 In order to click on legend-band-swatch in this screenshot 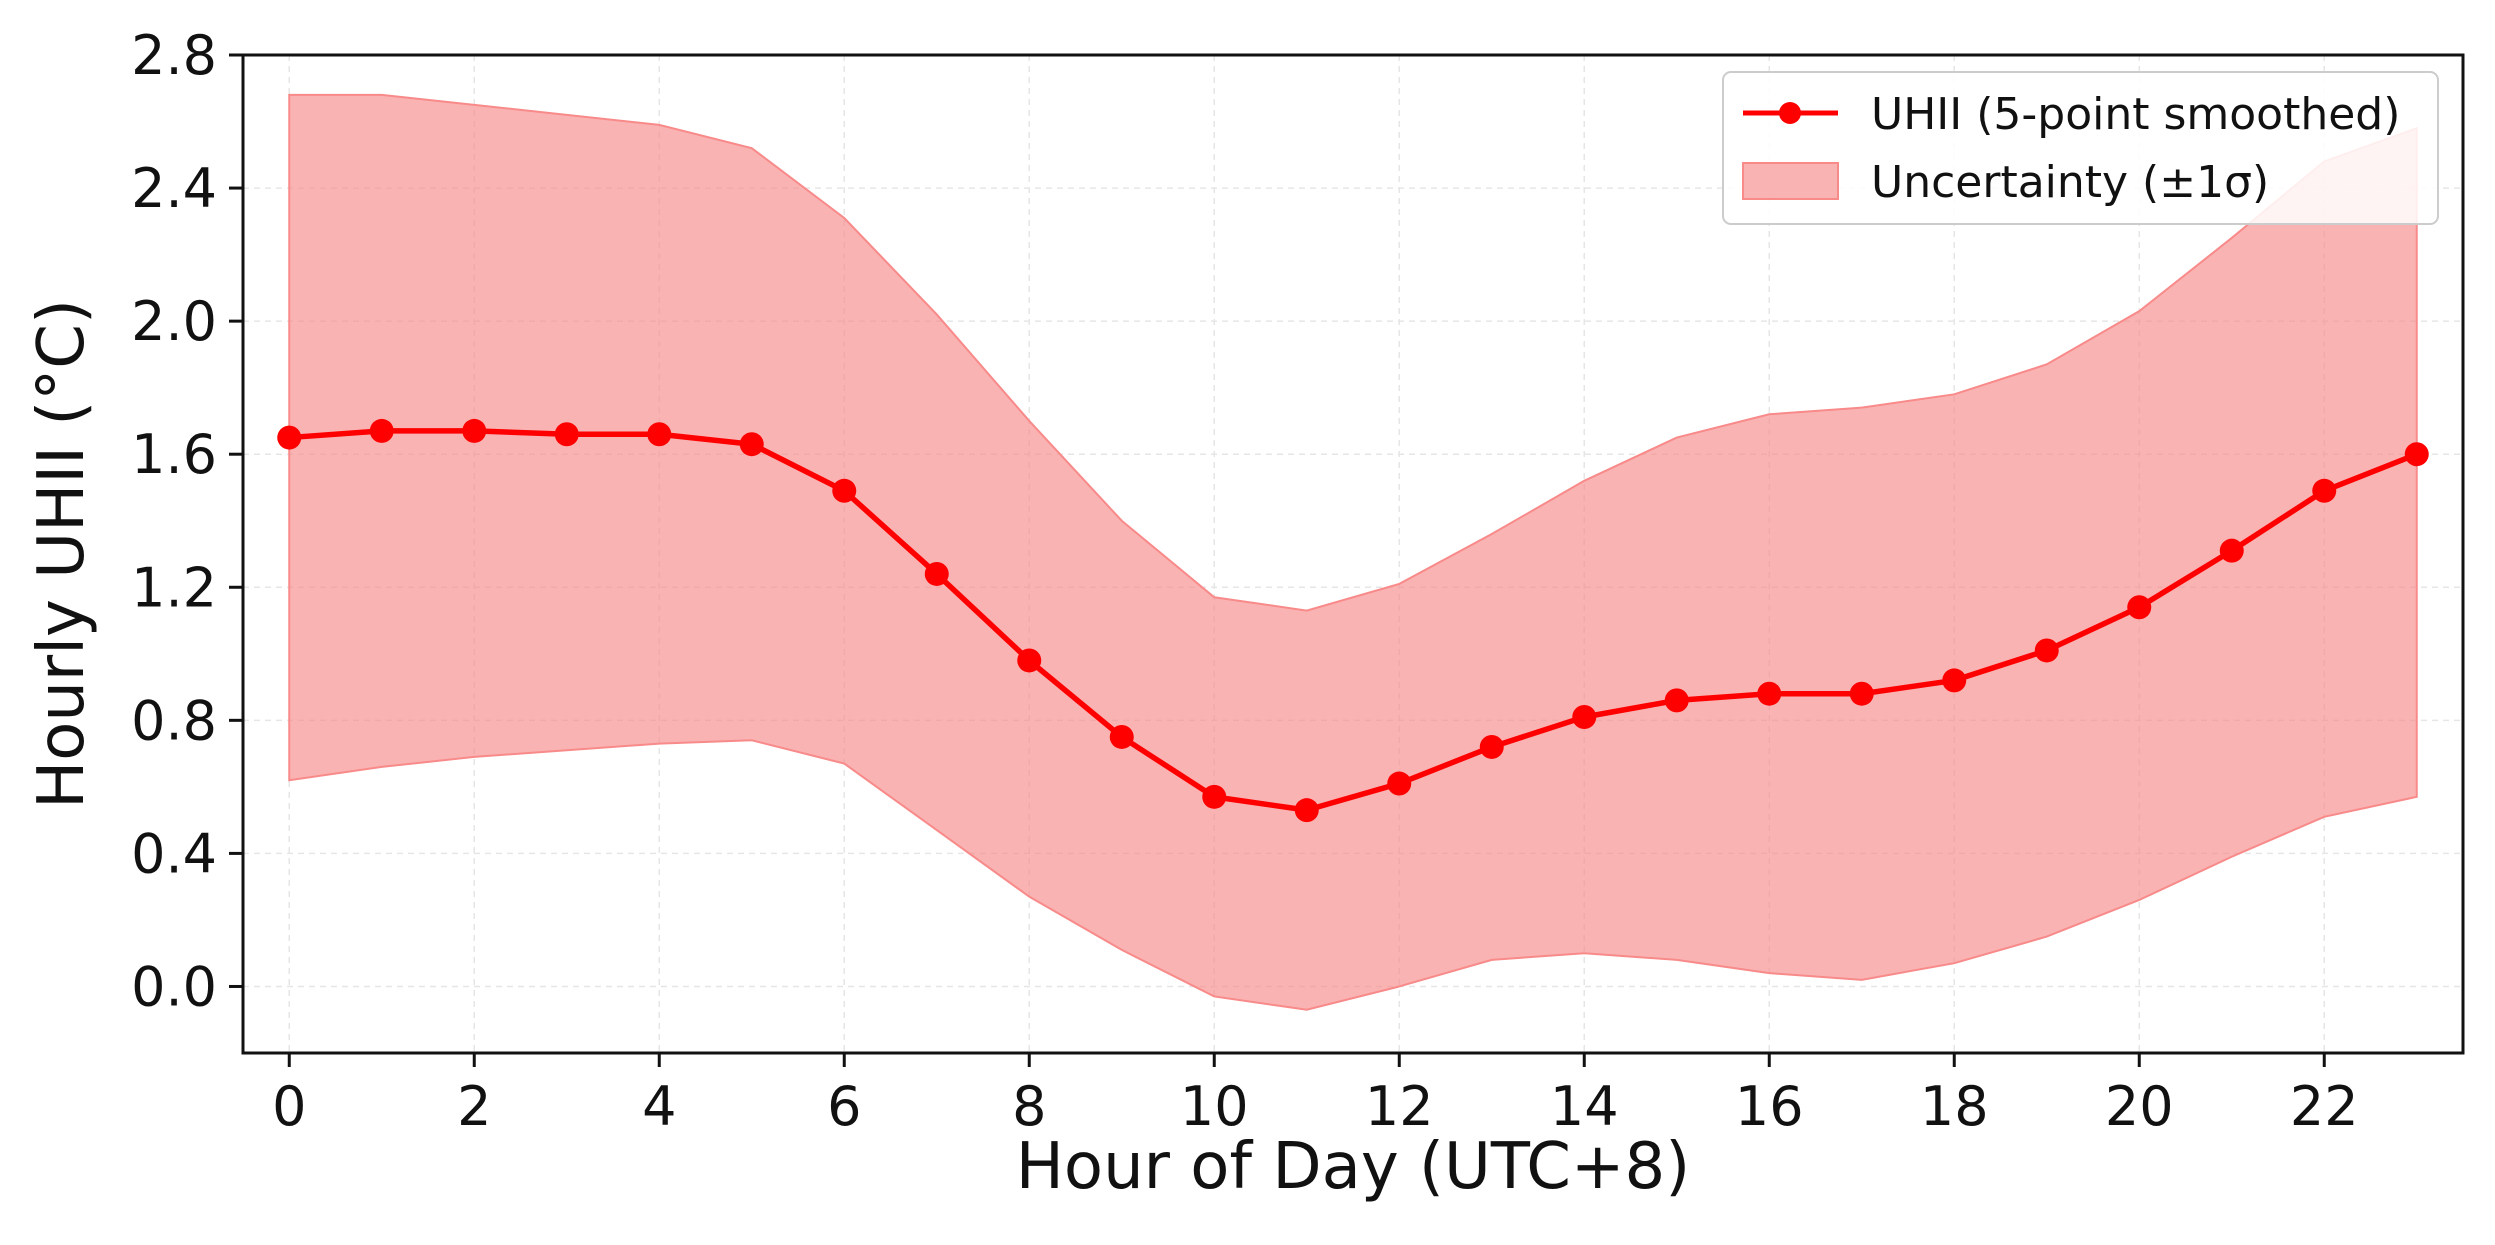, I will do `click(1790, 181)`.